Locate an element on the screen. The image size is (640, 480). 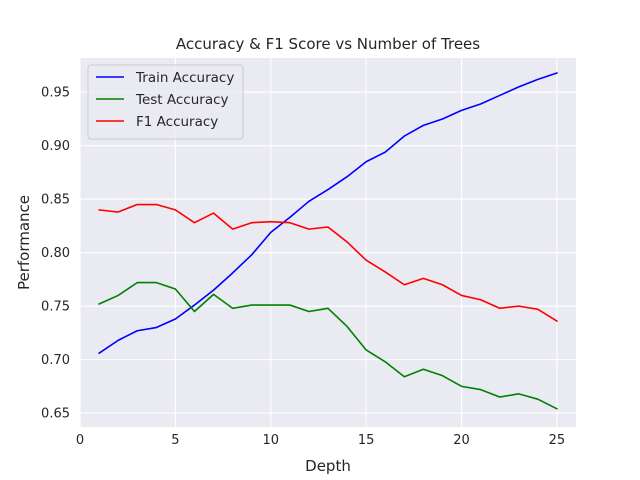
x-tick-label: 20 is located at coordinates (461, 440).